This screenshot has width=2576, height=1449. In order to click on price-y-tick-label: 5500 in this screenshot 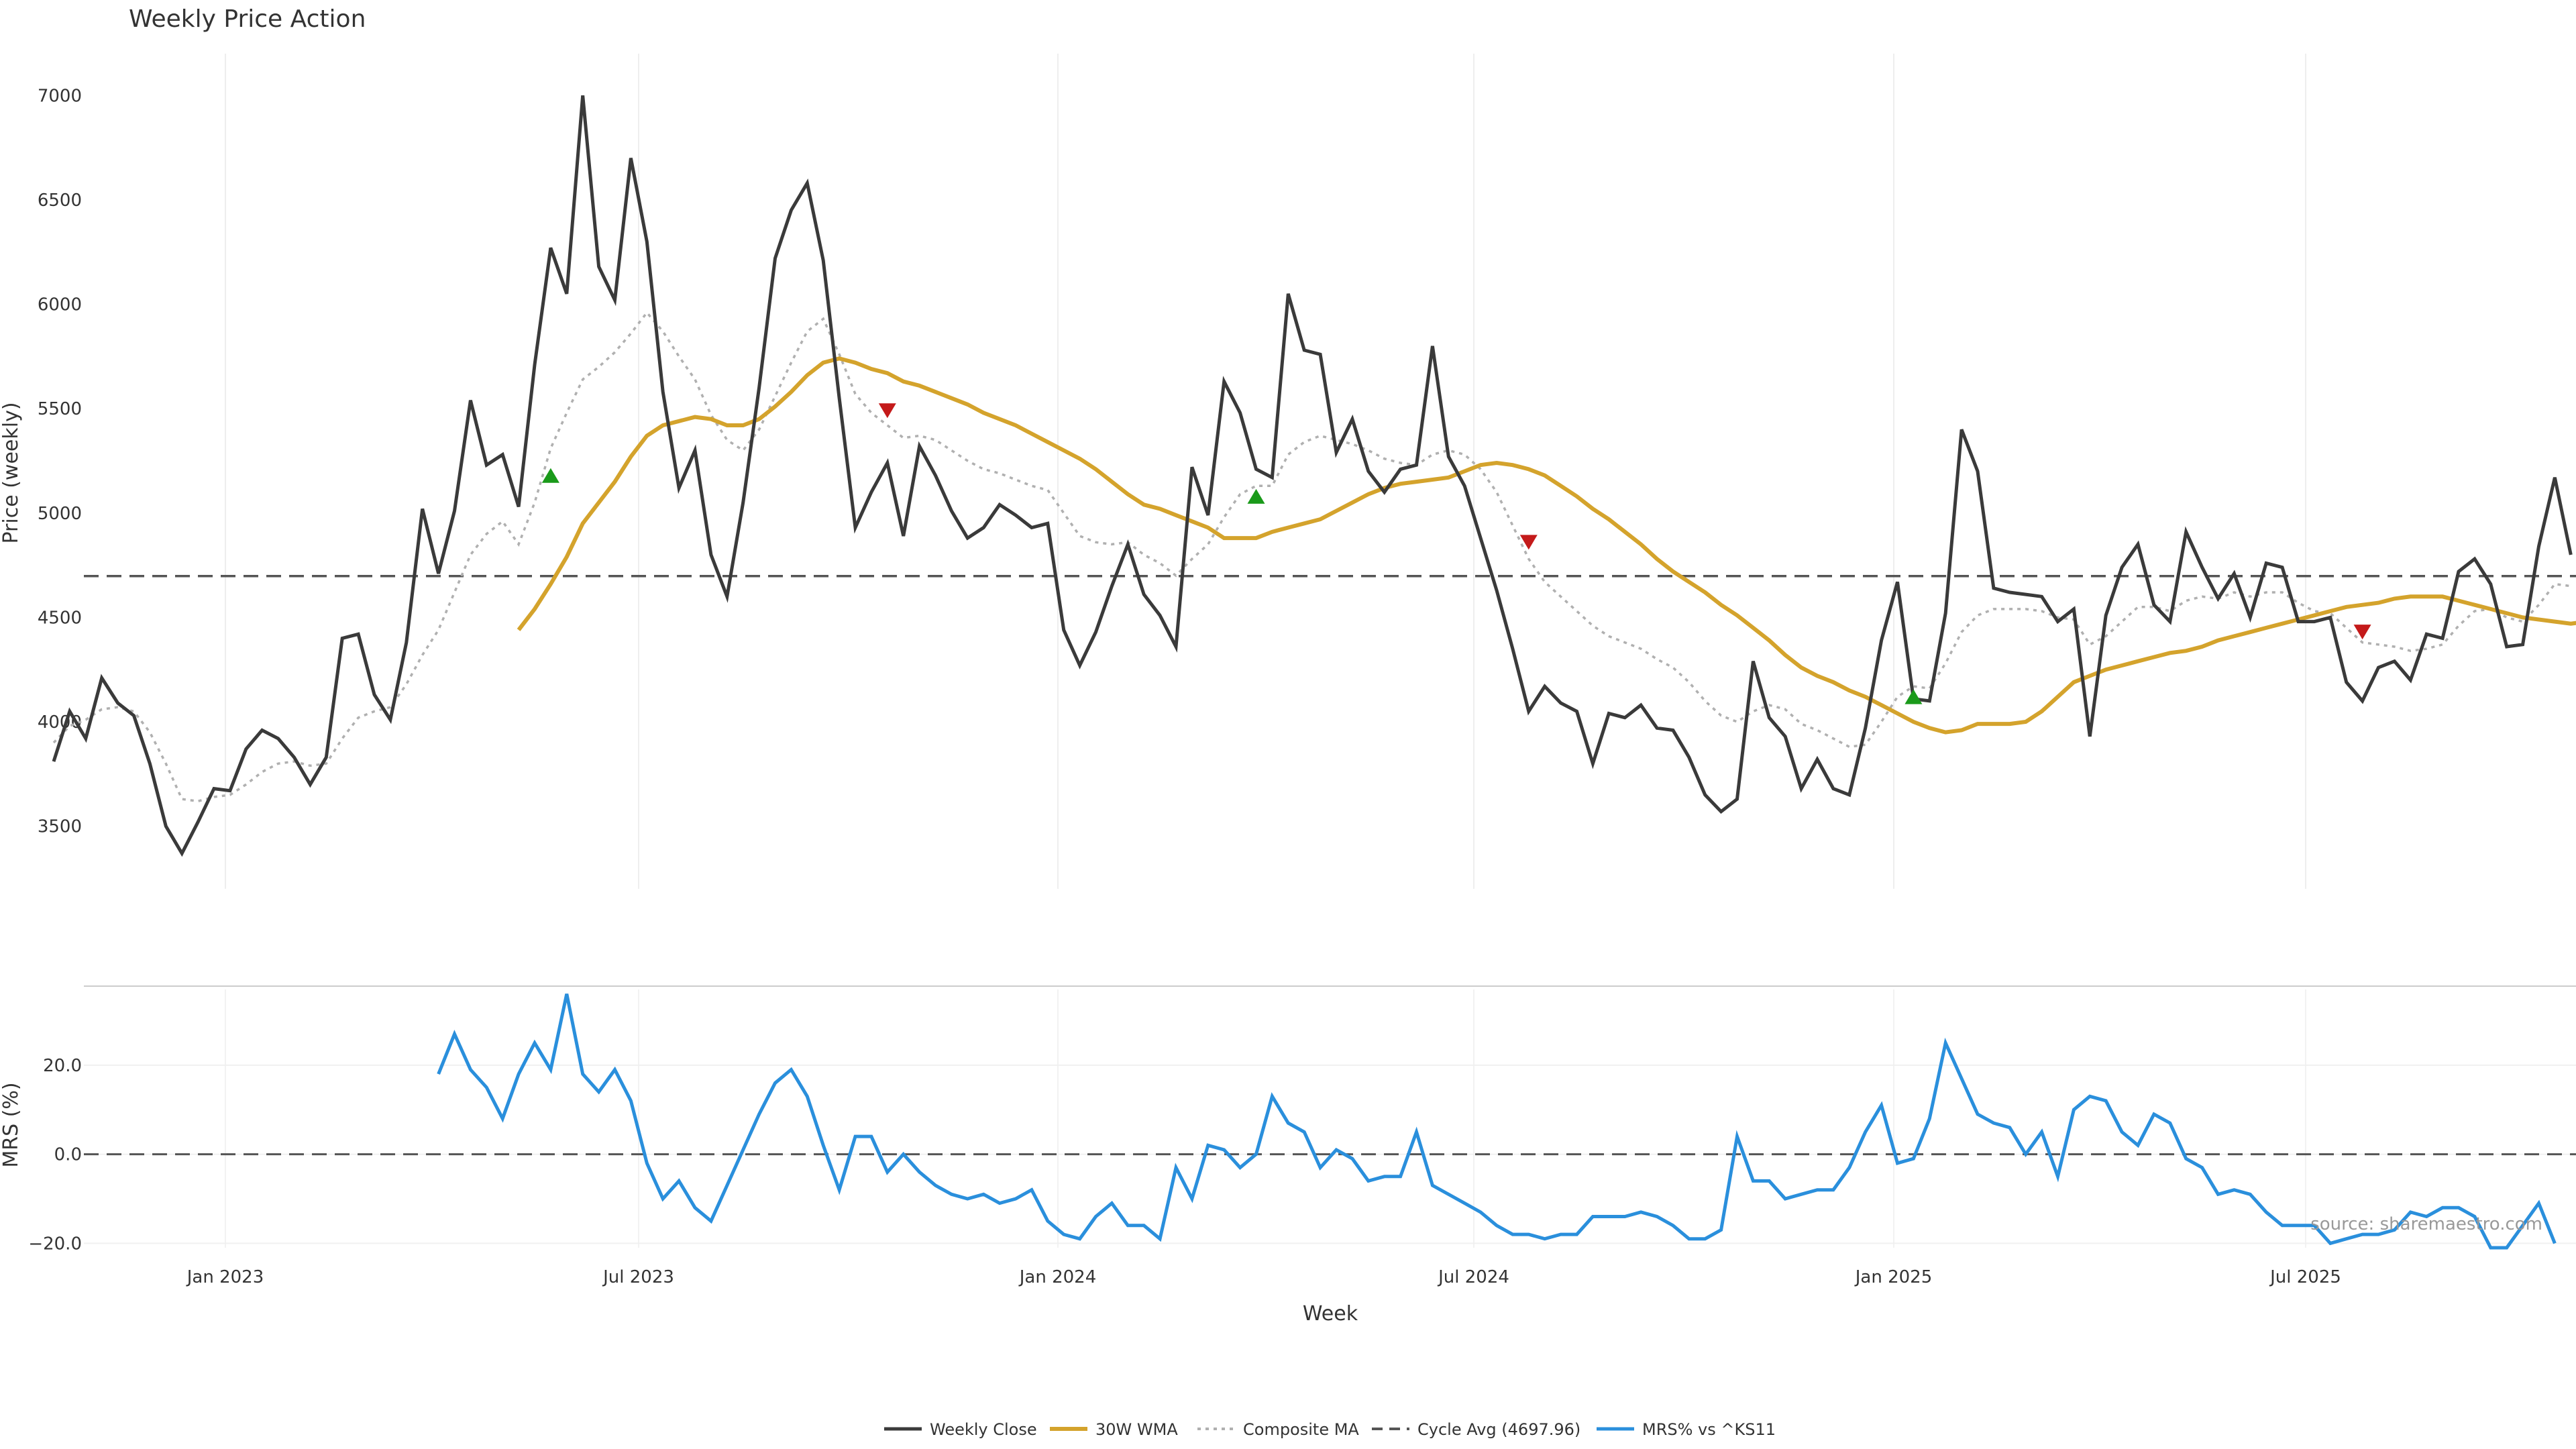, I will do `click(60, 409)`.